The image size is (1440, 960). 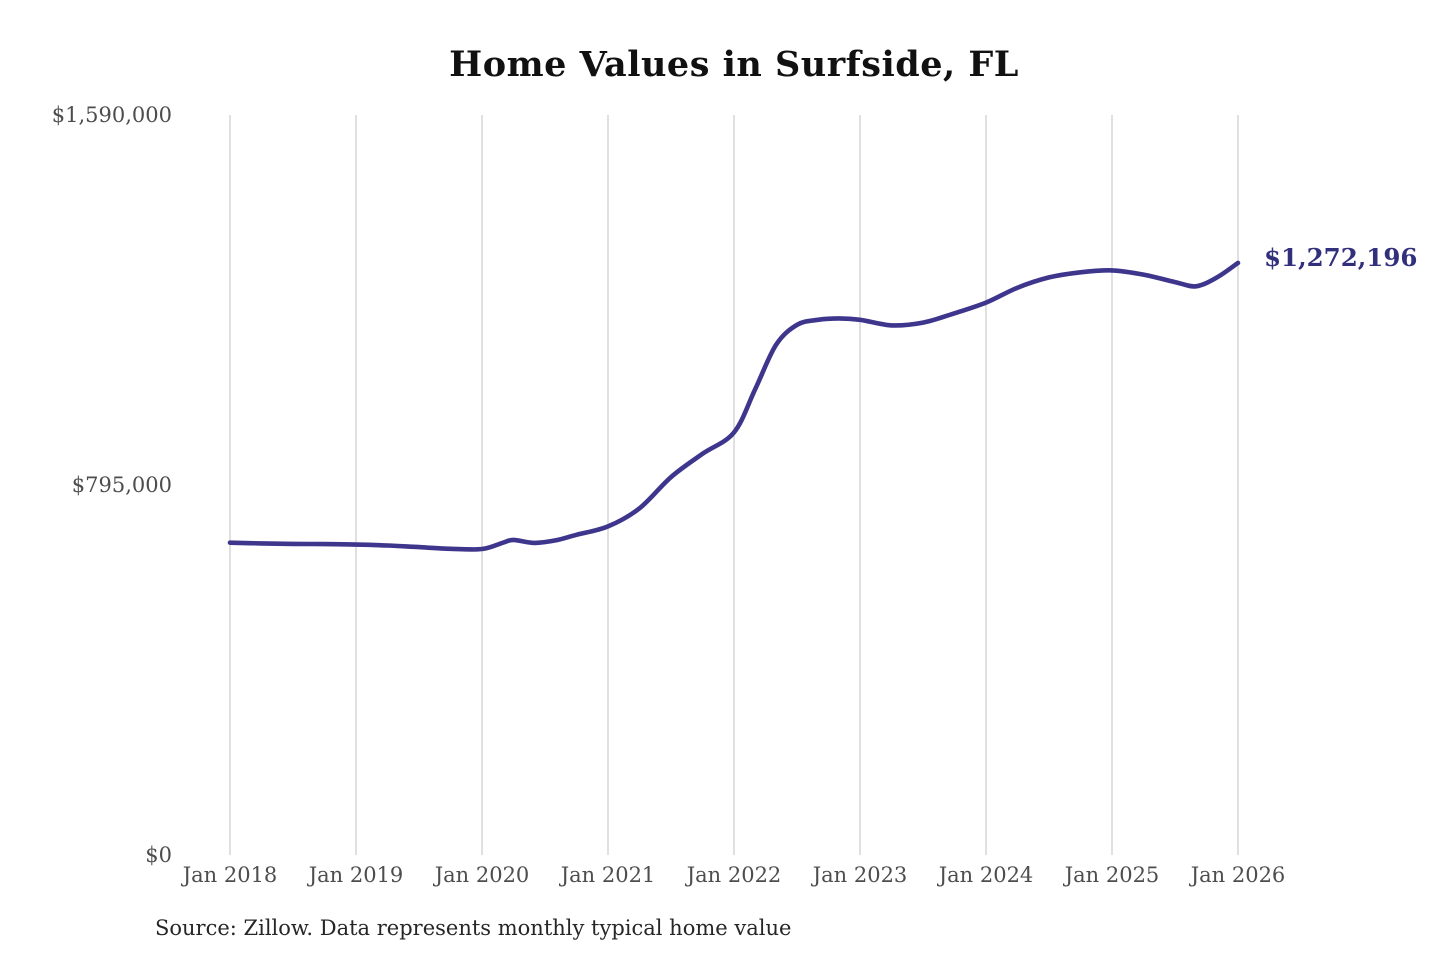 I want to click on x-tick-label: Jan 2020, so click(x=481, y=875).